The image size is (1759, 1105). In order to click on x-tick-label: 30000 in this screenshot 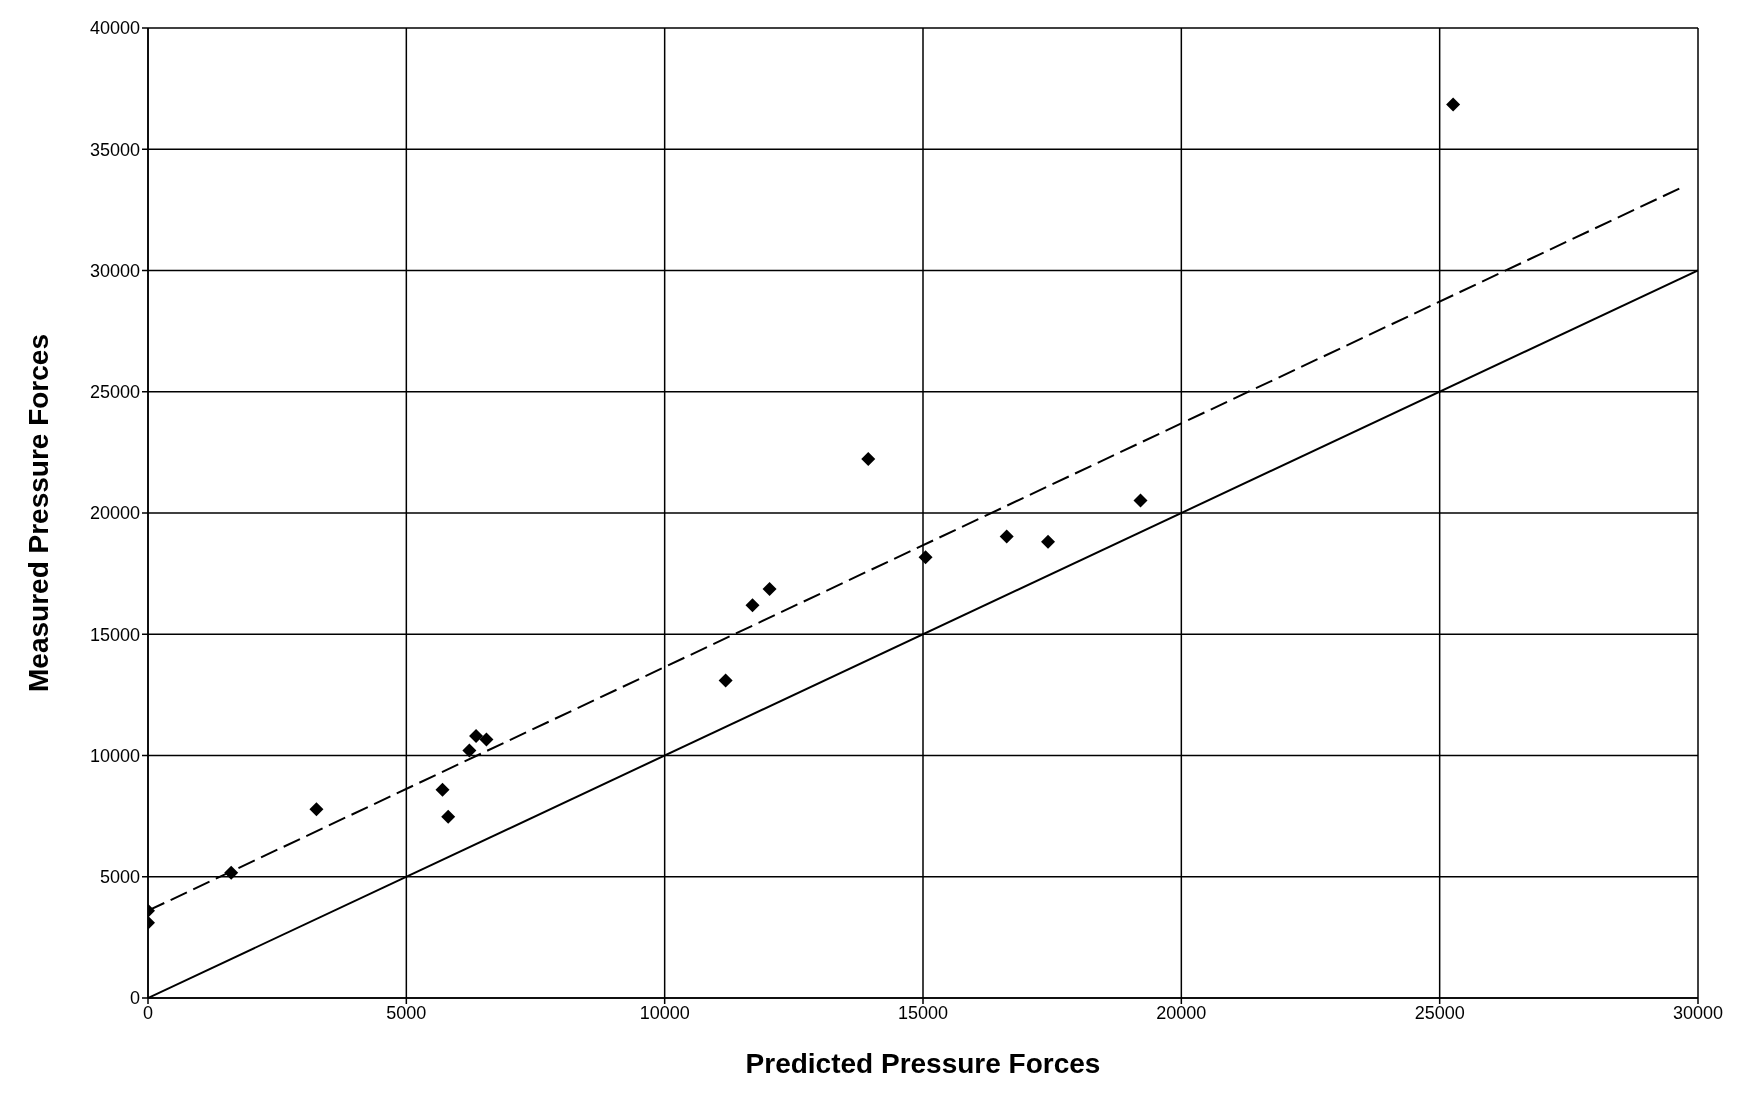, I will do `click(1698, 1012)`.